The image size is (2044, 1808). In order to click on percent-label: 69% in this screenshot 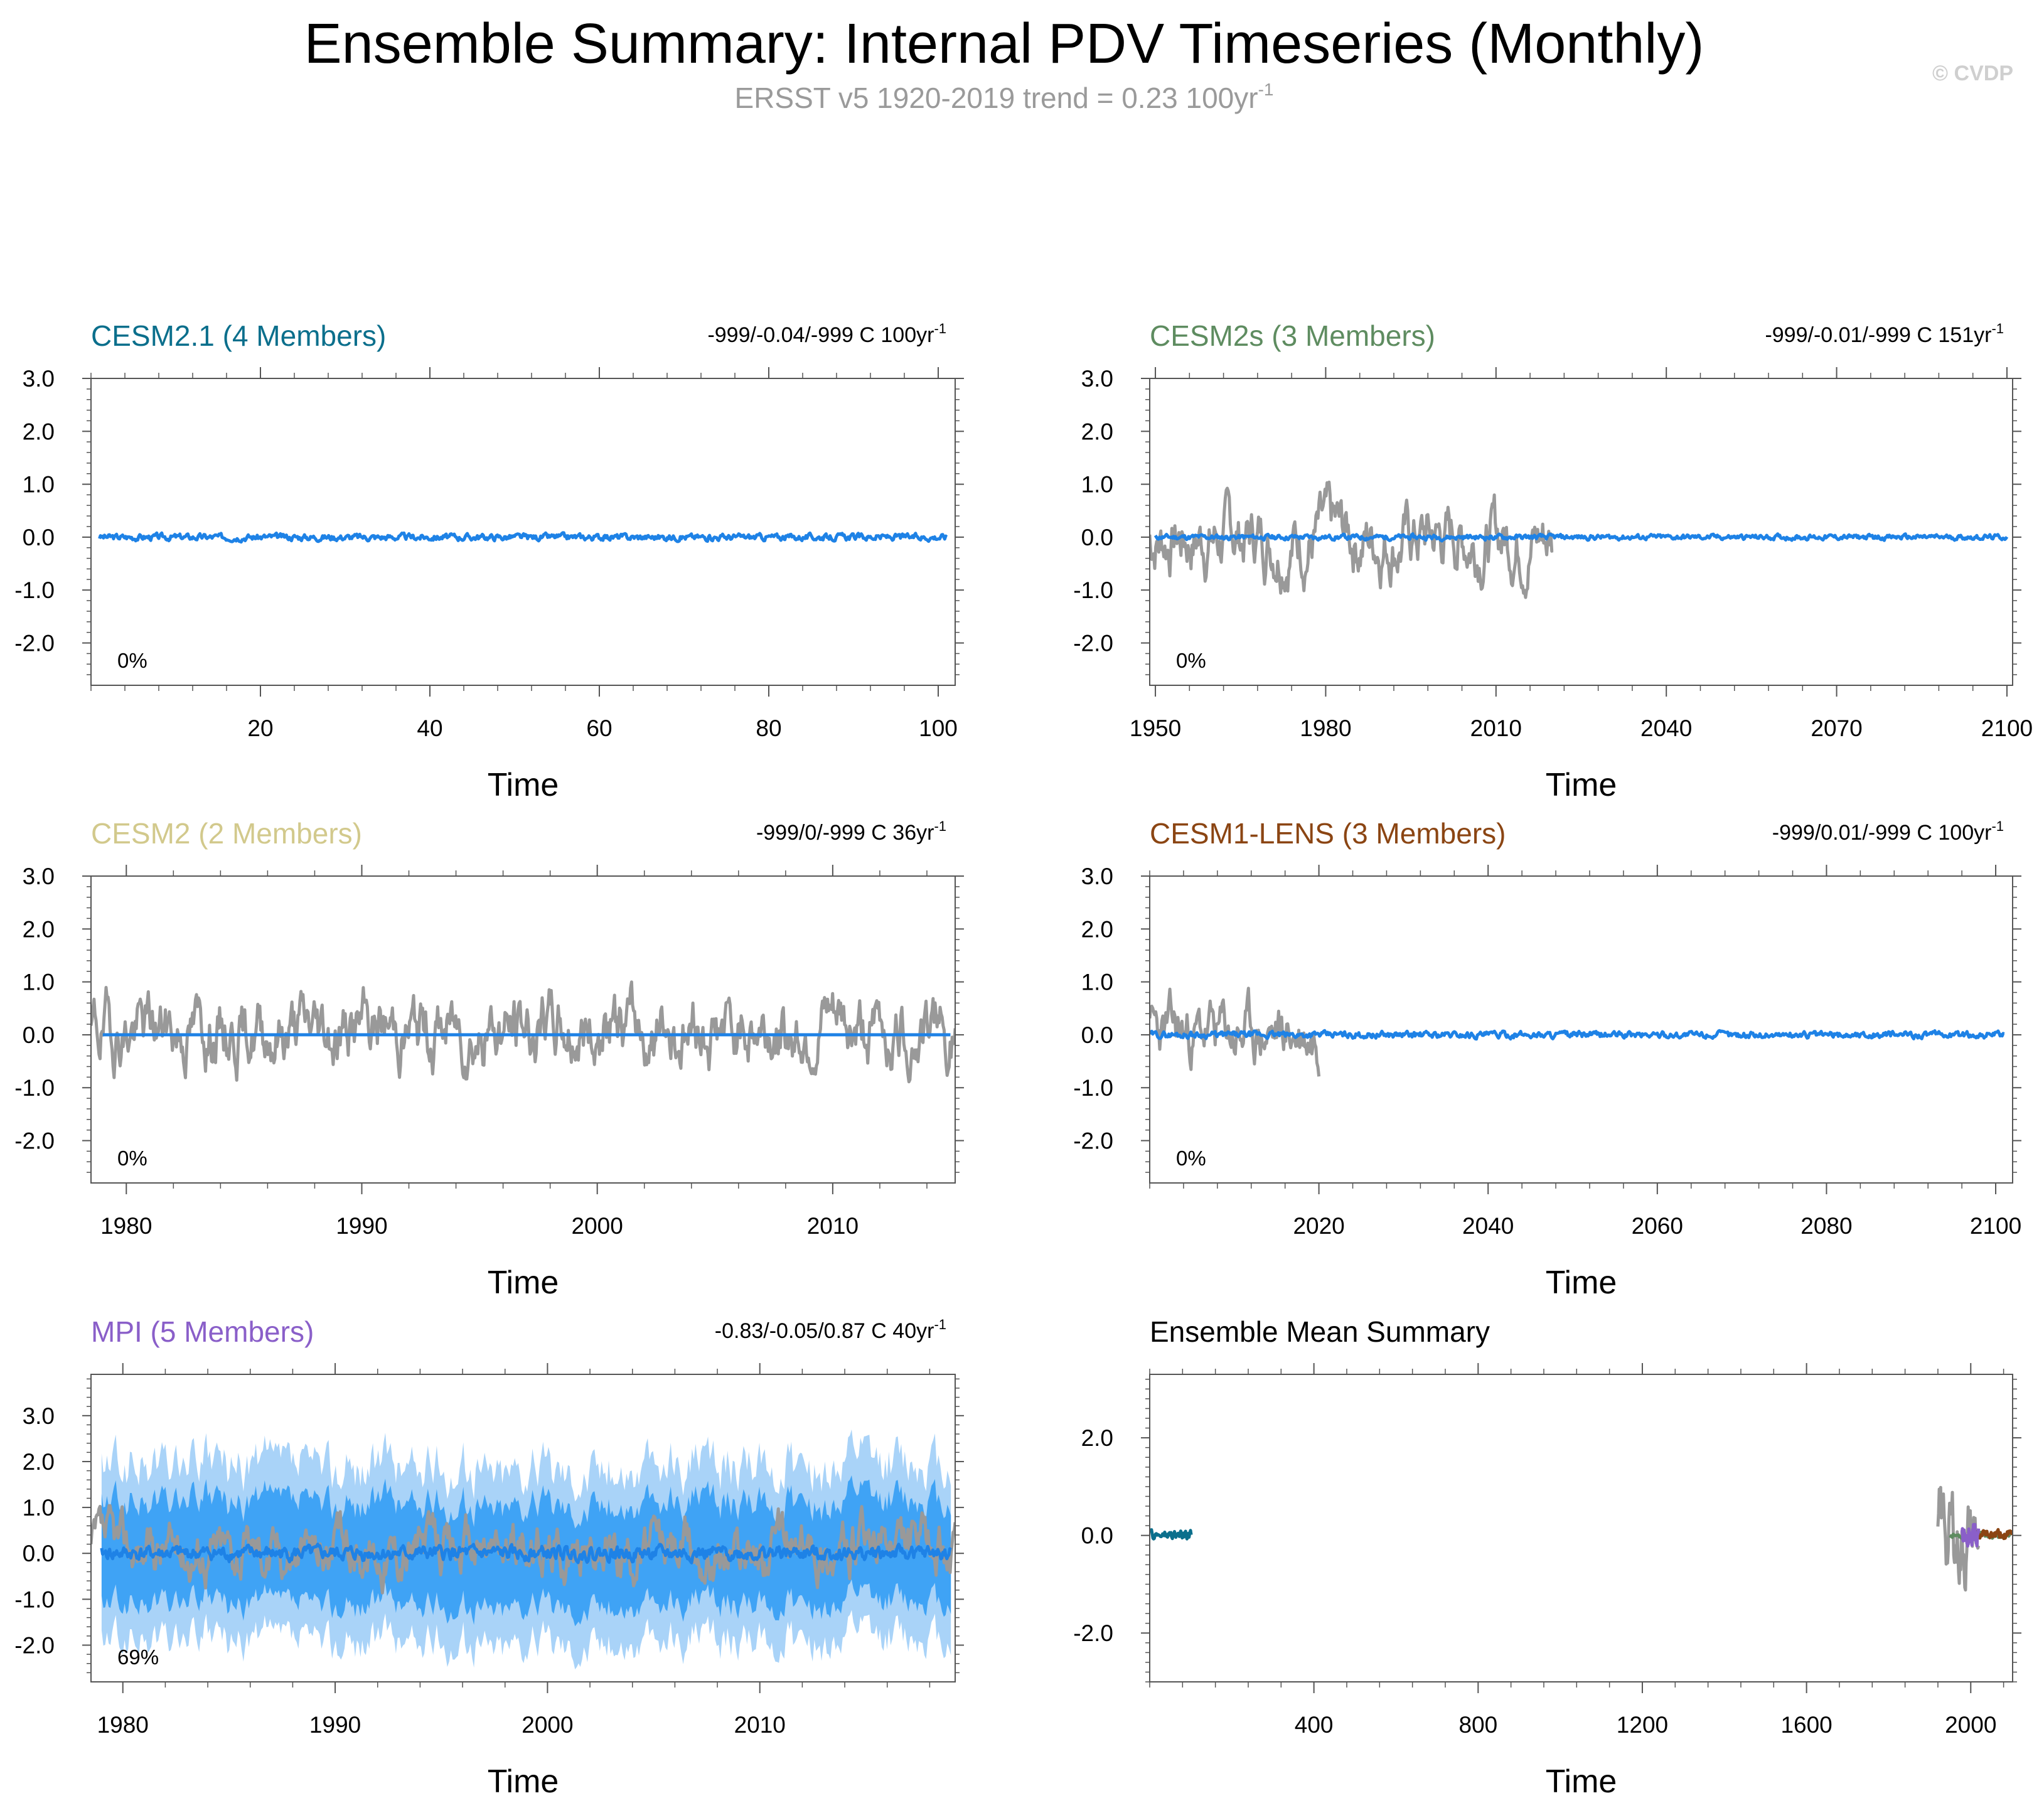, I will do `click(138, 1657)`.